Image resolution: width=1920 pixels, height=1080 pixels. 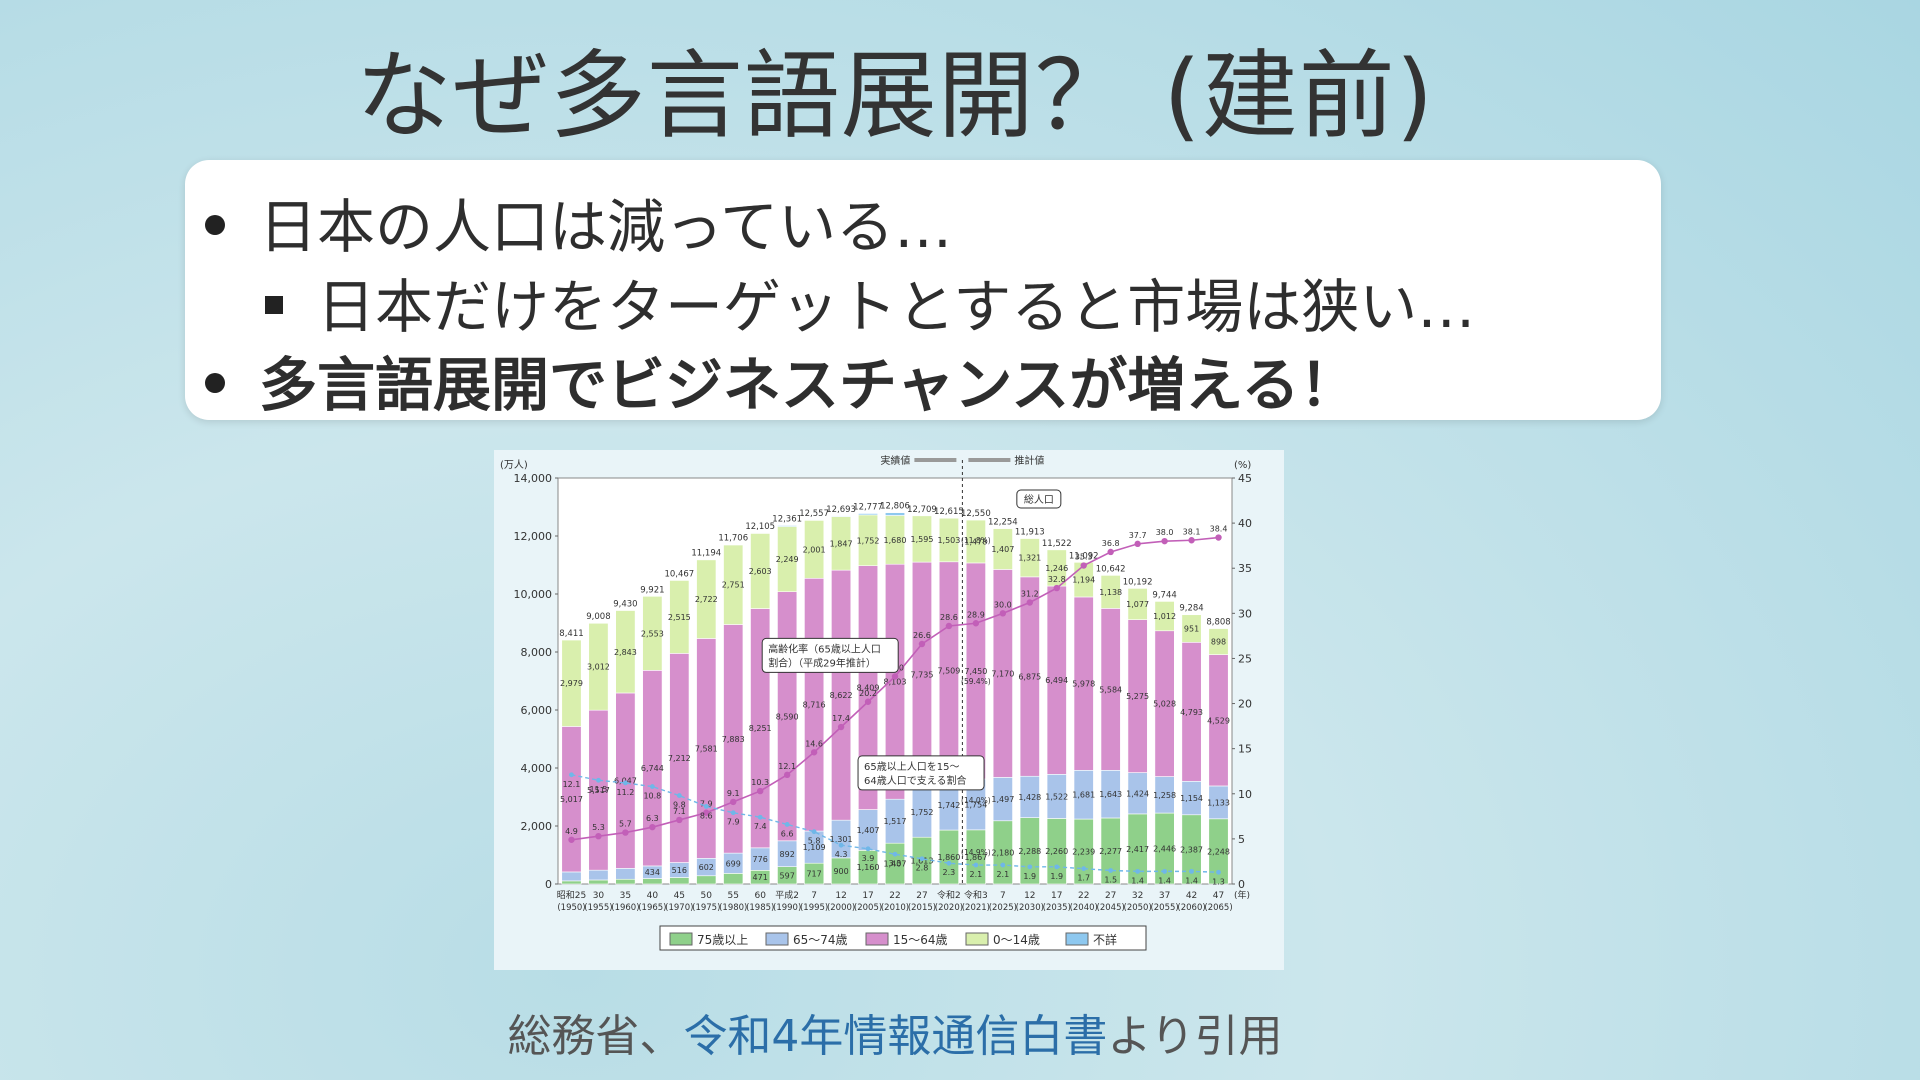 I want to click on bar-segment-label: 7,170, so click(x=1002, y=673).